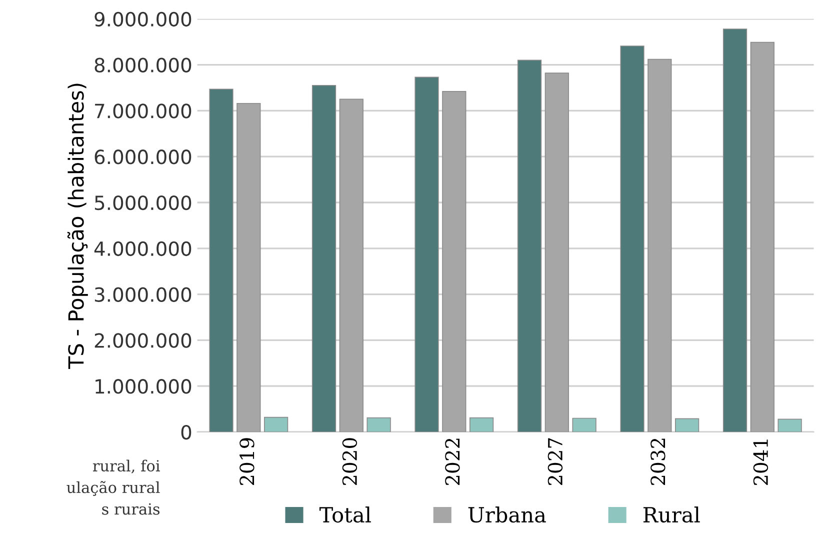 Image resolution: width=822 pixels, height=540 pixels. I want to click on y-tick-label: 6.000.000, so click(143, 157).